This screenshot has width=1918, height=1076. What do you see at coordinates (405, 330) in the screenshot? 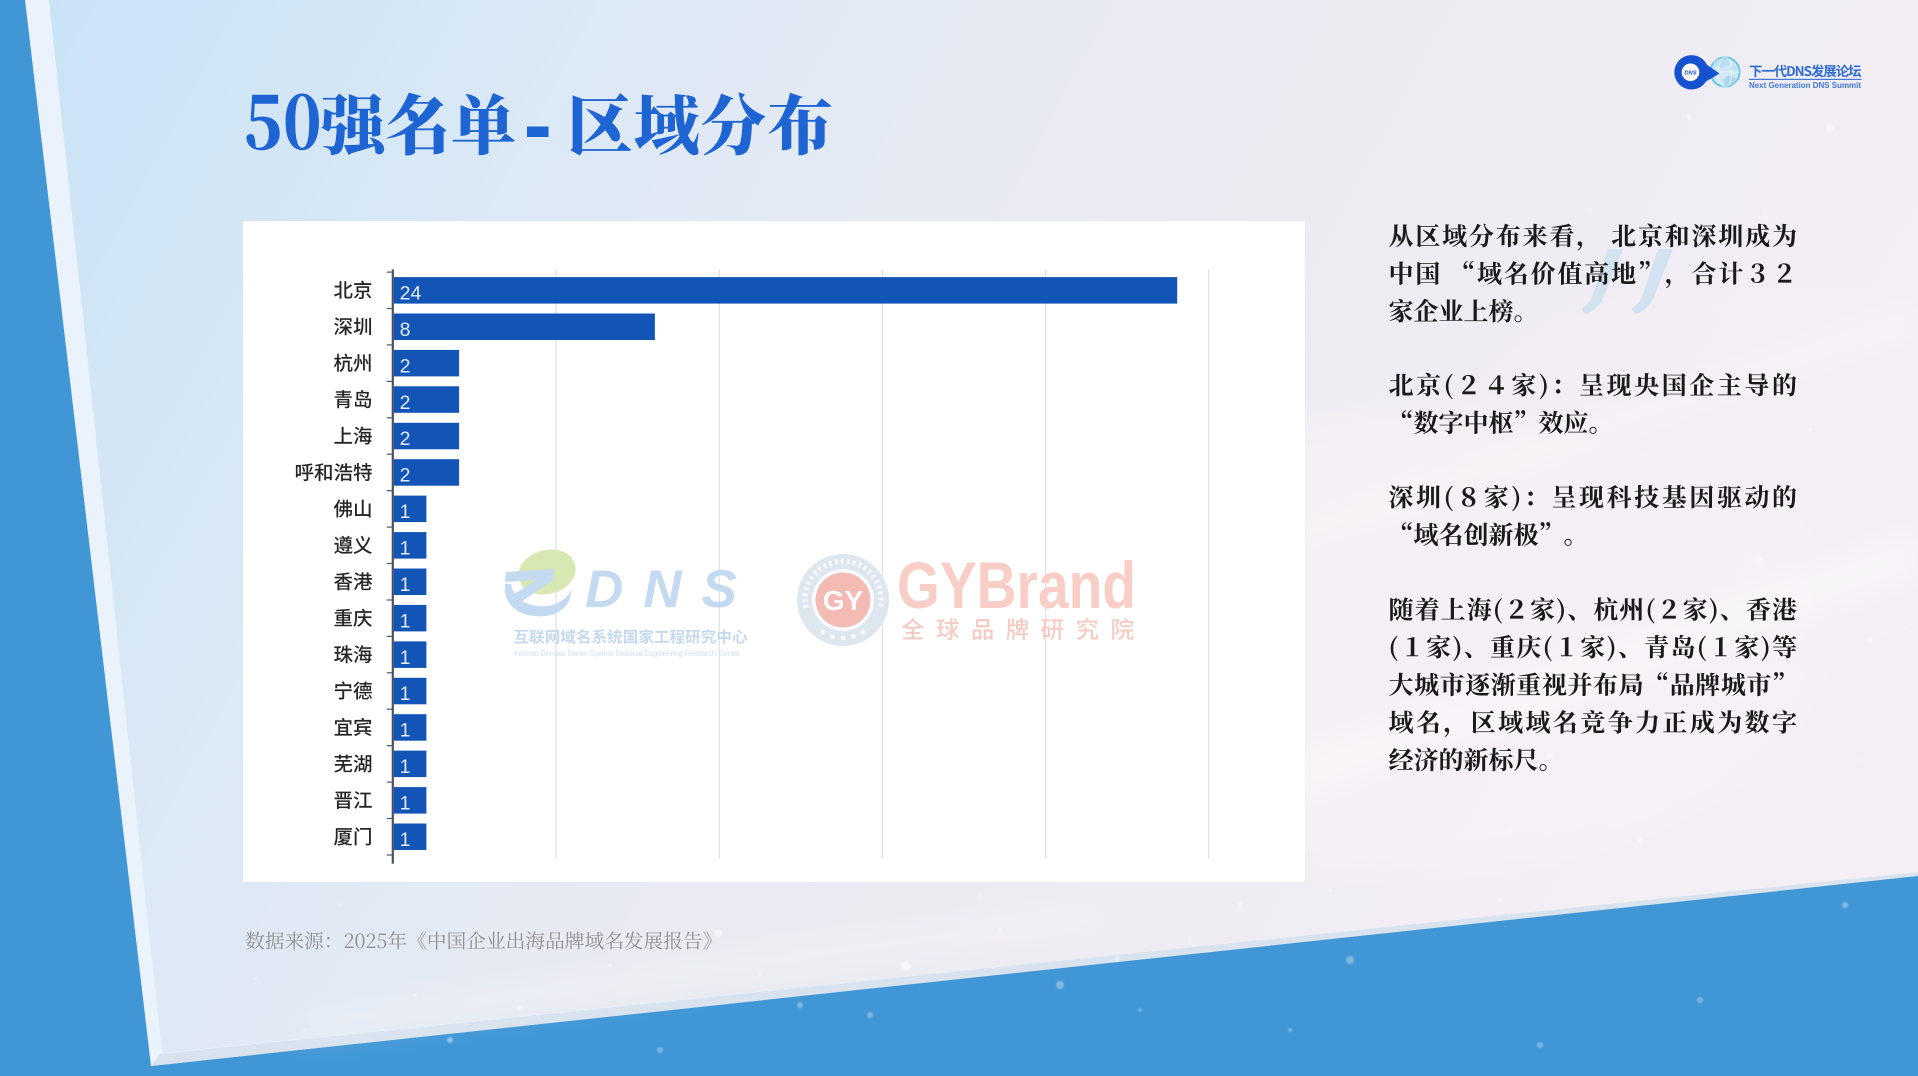
I see `svg-text: 8` at bounding box center [405, 330].